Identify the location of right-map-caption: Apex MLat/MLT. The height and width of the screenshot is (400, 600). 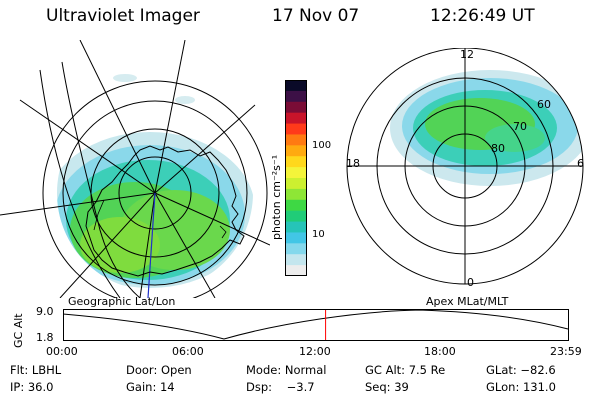
(467, 301).